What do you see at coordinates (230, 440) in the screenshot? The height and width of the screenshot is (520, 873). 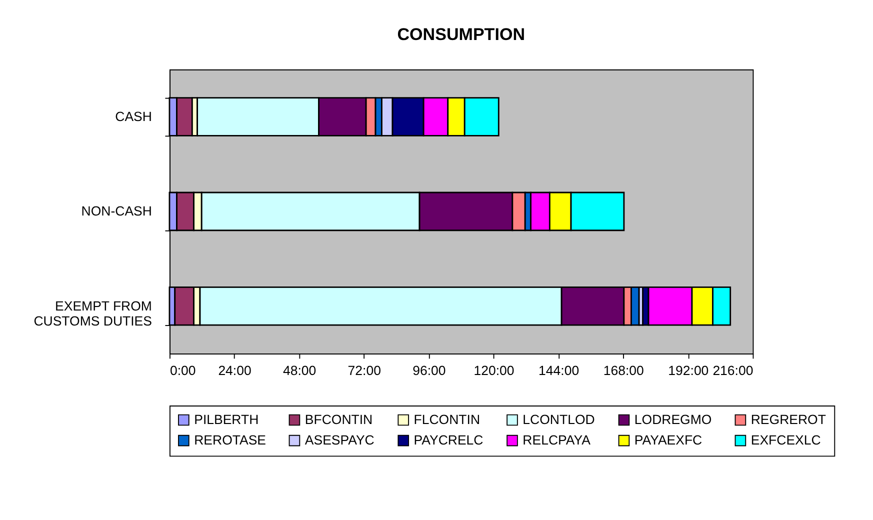 I see `legend-label: REROTASE` at bounding box center [230, 440].